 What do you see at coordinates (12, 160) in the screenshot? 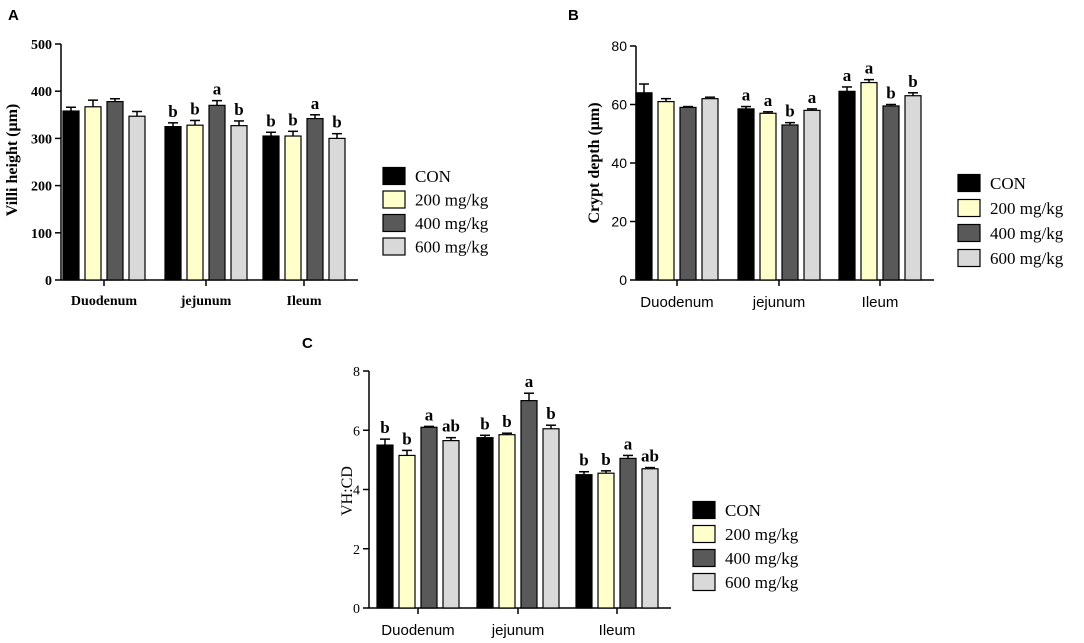
I see `panel-a-ylabel: Villi height (μm)` at bounding box center [12, 160].